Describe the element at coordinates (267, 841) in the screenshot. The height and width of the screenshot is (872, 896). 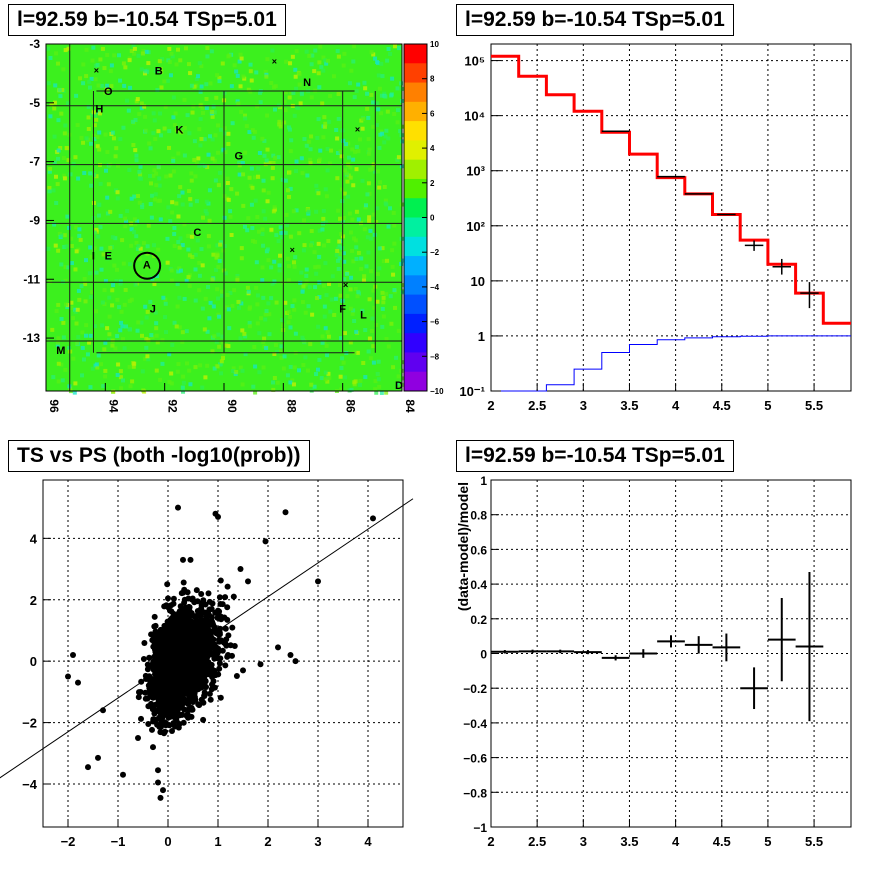
I see `x-tick-label: 2` at that location.